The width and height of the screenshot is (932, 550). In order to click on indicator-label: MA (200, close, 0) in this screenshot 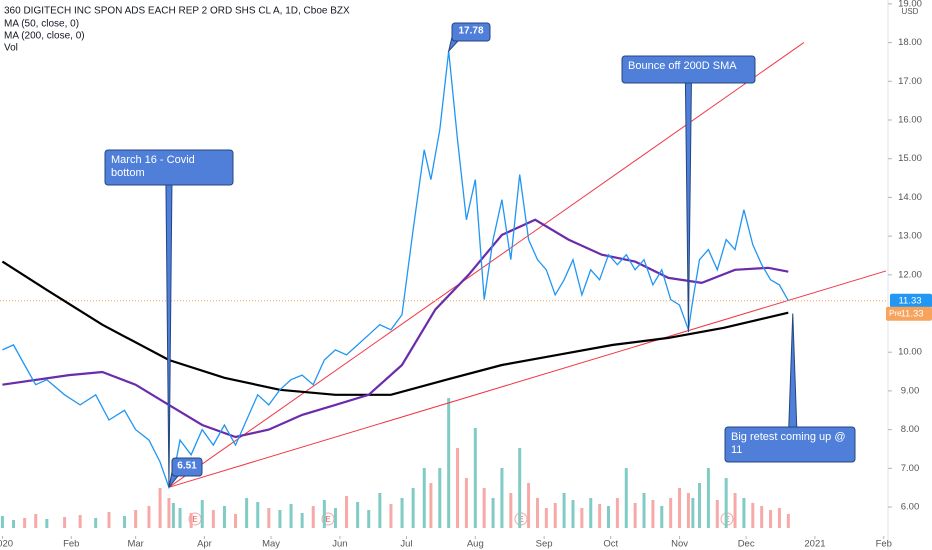, I will do `click(44, 36)`.